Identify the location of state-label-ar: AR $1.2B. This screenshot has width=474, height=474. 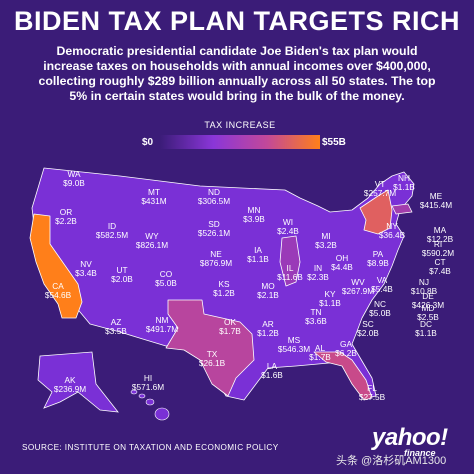
(268, 329).